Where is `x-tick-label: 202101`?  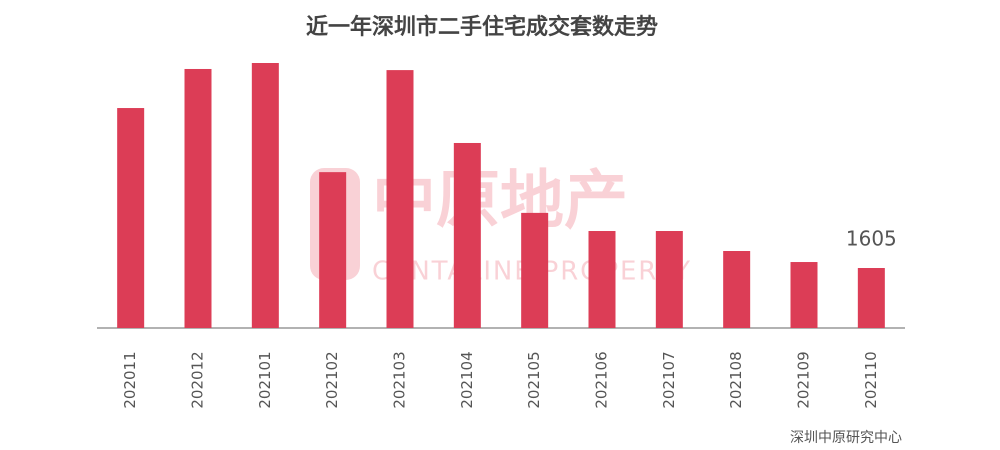 x-tick-label: 202101 is located at coordinates (265, 379).